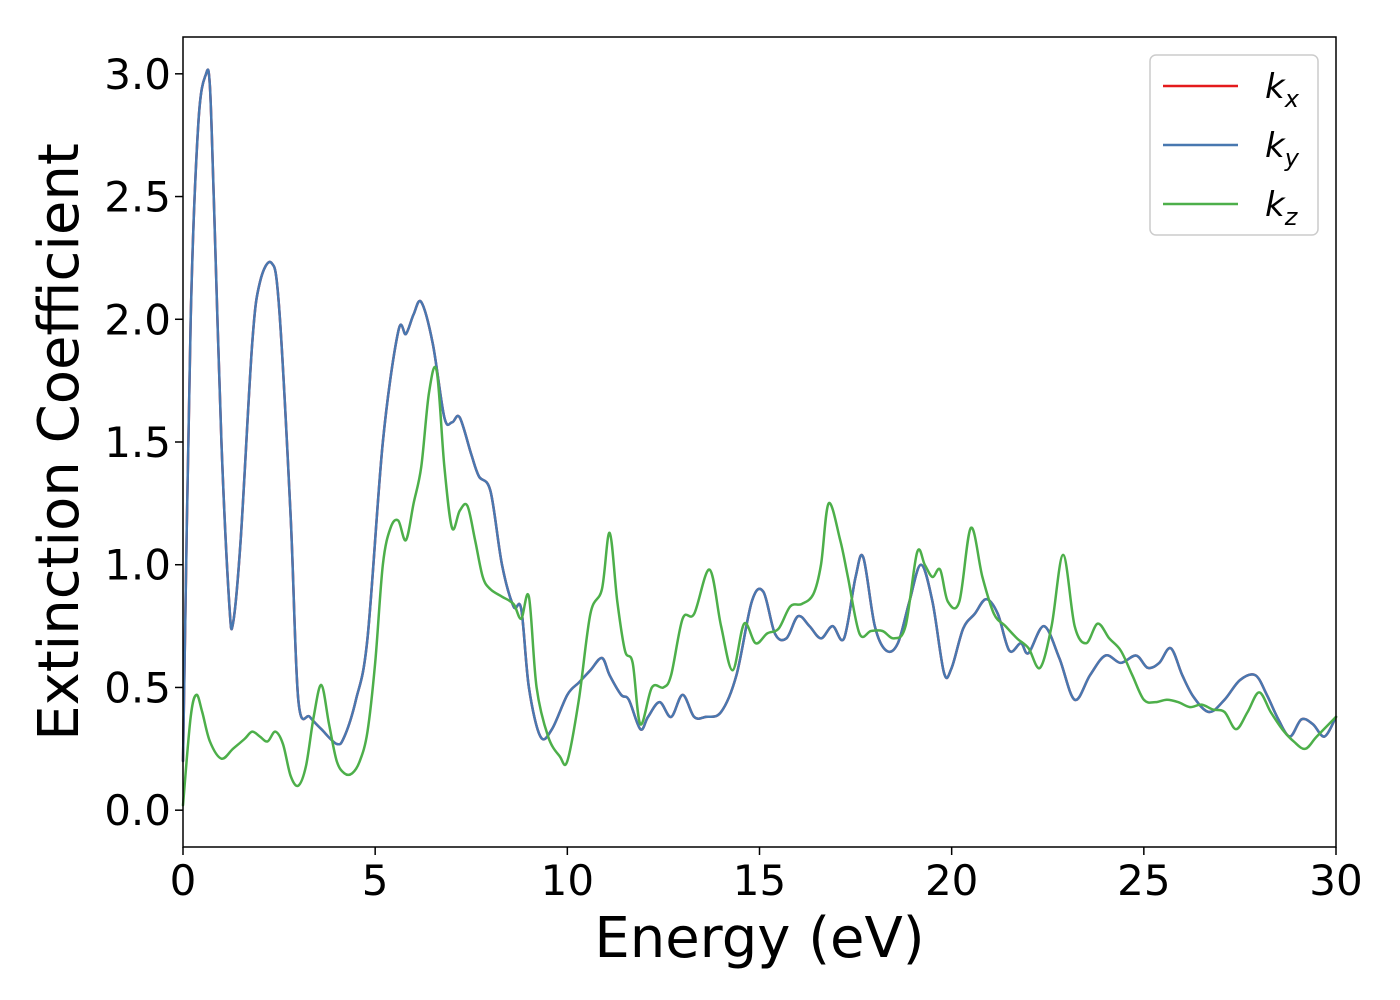 The width and height of the screenshot is (1400, 1000). I want to click on y-axis: 0.0 0.5 1.0 1.5 2.0 2.5 3.0, so click(143, 442).